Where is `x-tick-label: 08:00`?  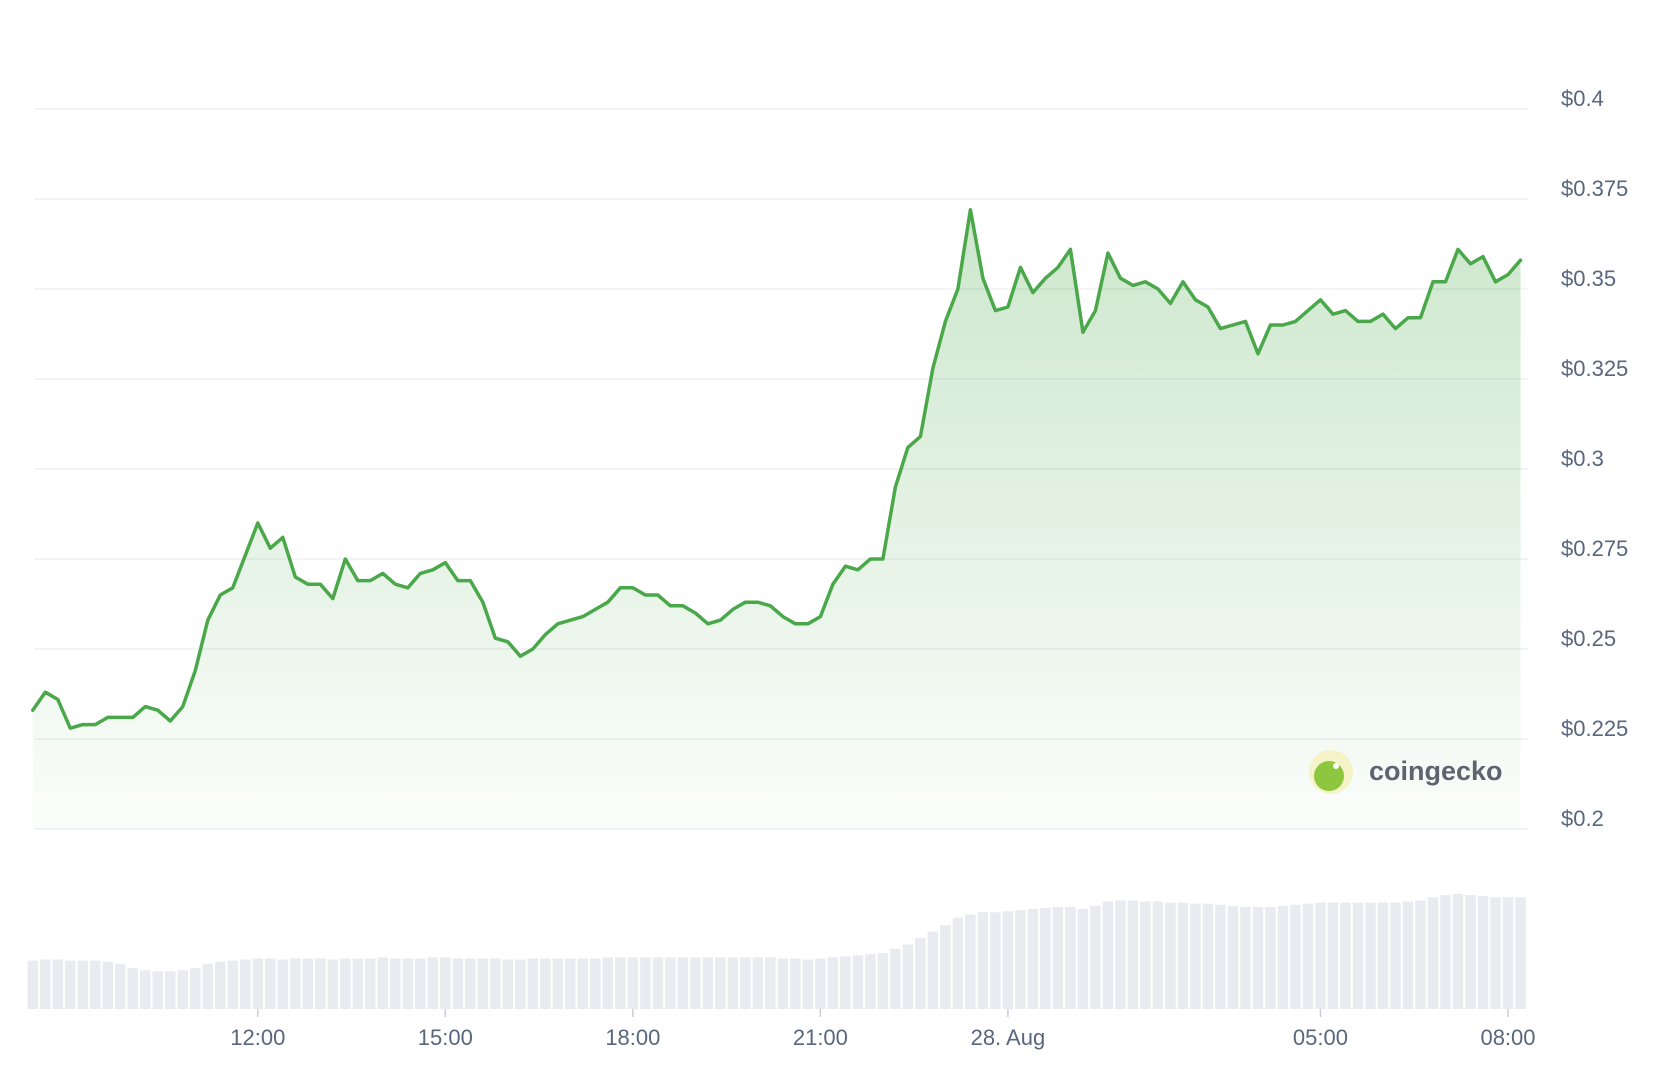
x-tick-label: 08:00 is located at coordinates (1507, 1037).